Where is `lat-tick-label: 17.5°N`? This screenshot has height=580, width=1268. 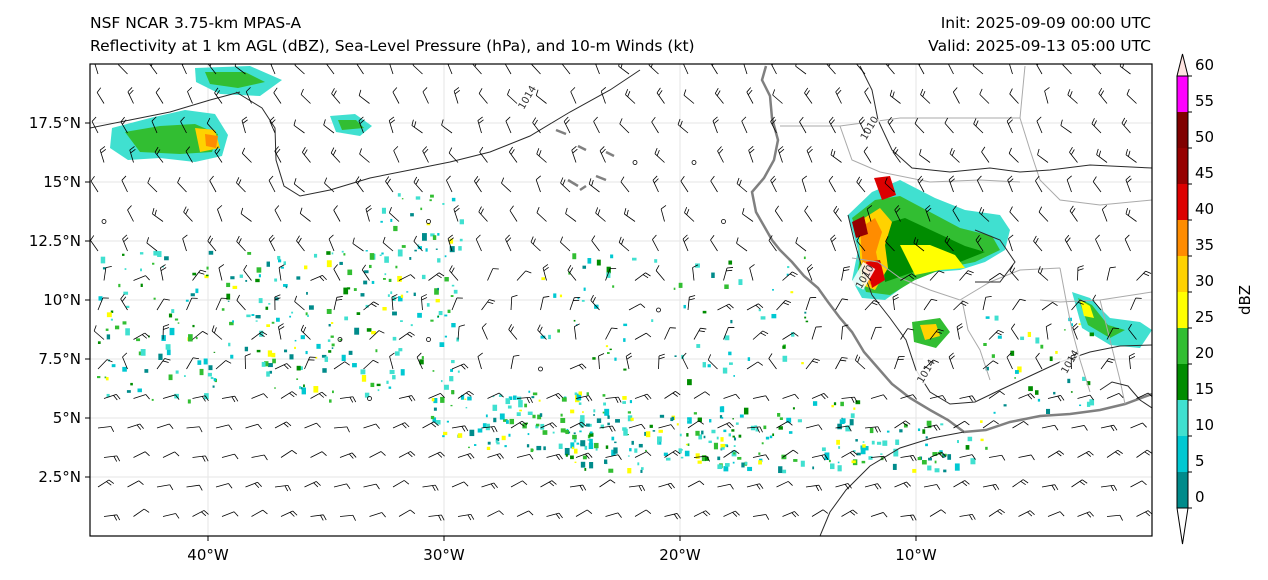 lat-tick-label: 17.5°N is located at coordinates (55, 123).